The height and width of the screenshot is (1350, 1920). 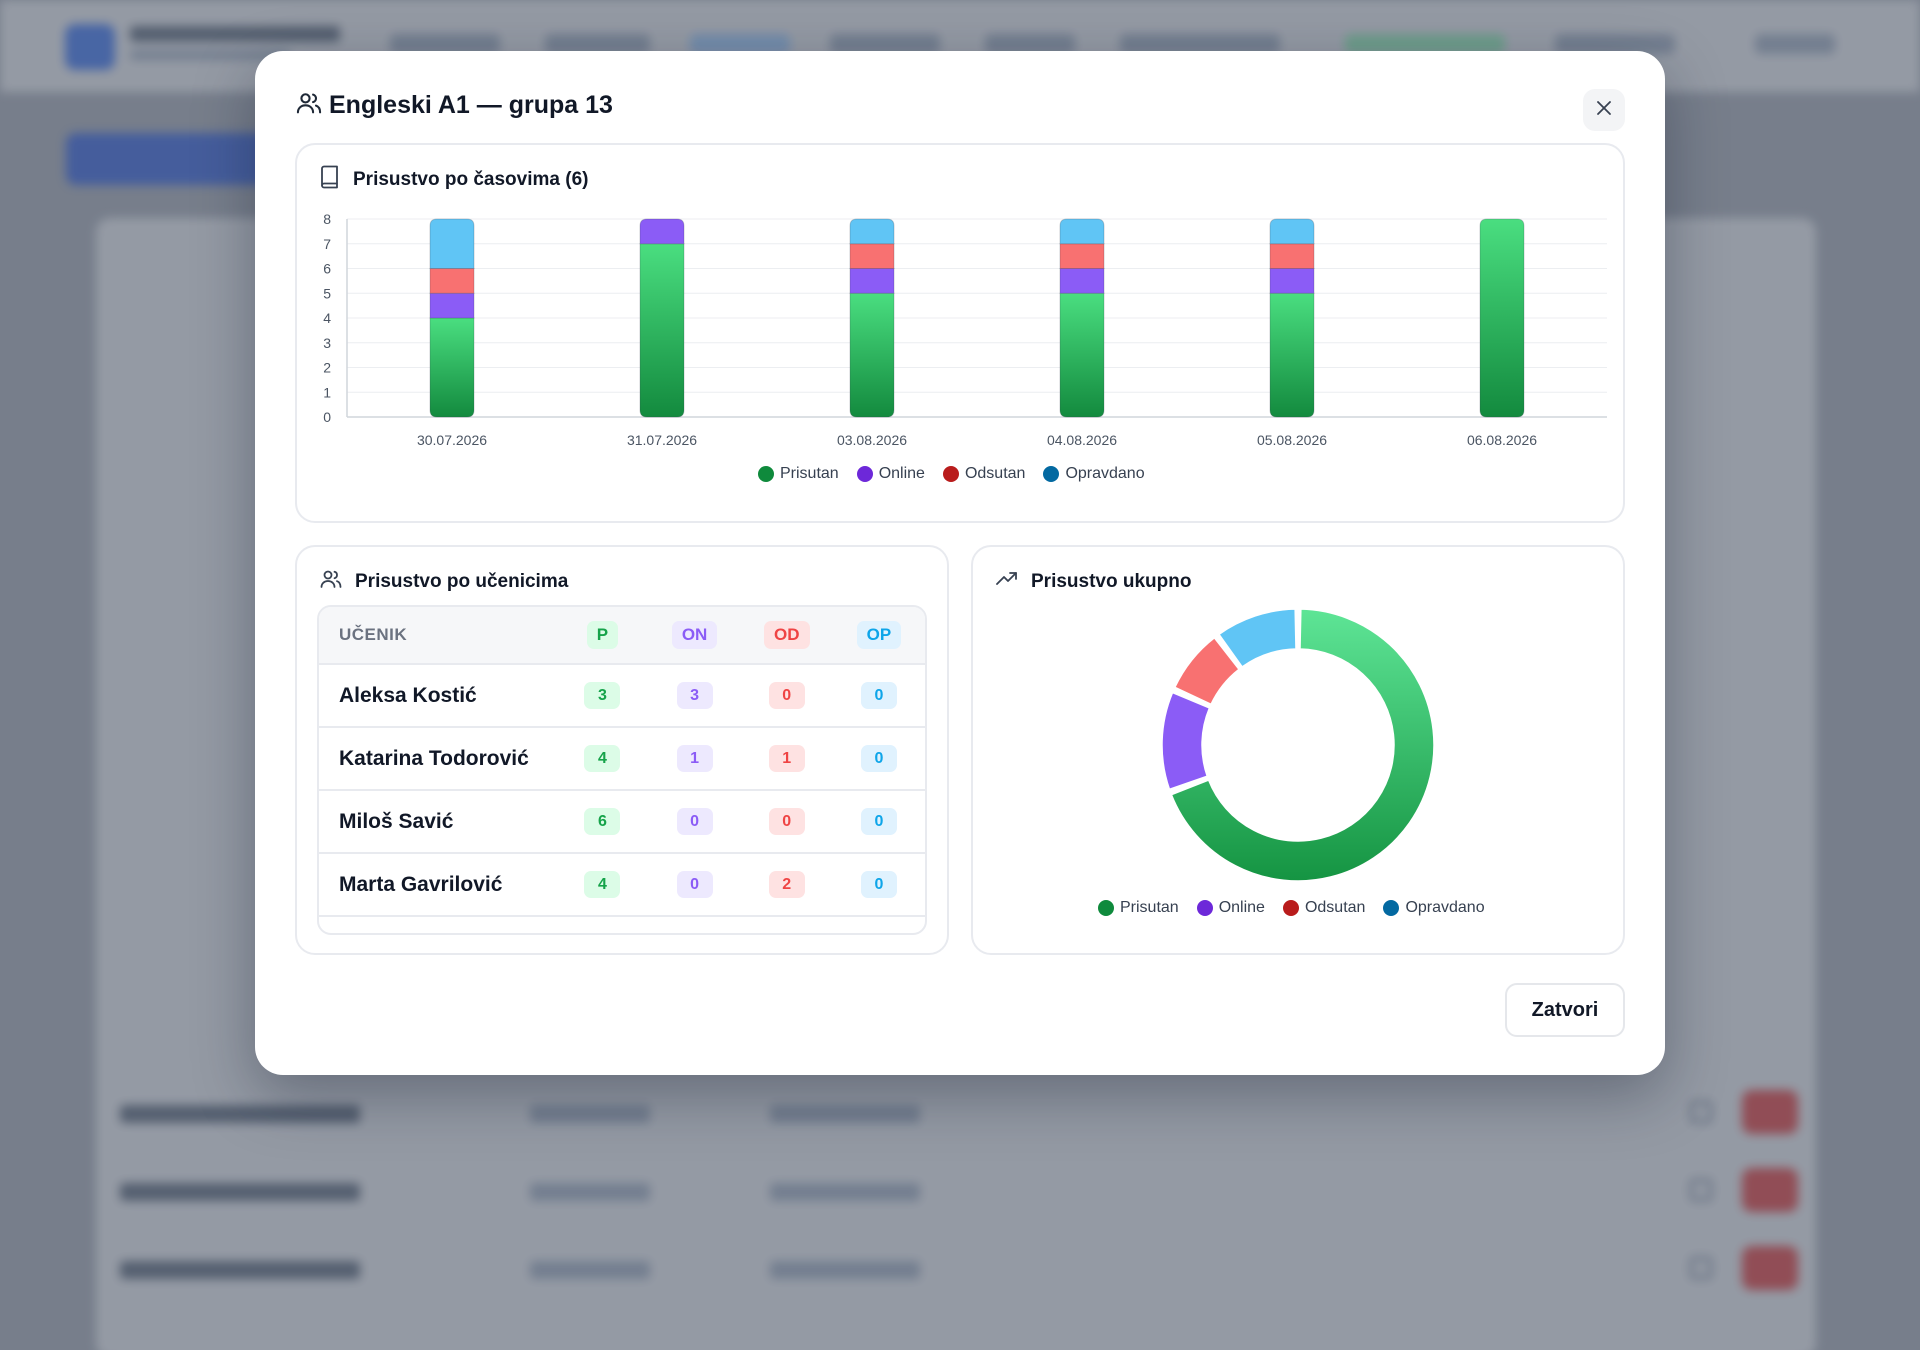 What do you see at coordinates (452, 440) in the screenshot?
I see `x-tick-label: 30.07.2026` at bounding box center [452, 440].